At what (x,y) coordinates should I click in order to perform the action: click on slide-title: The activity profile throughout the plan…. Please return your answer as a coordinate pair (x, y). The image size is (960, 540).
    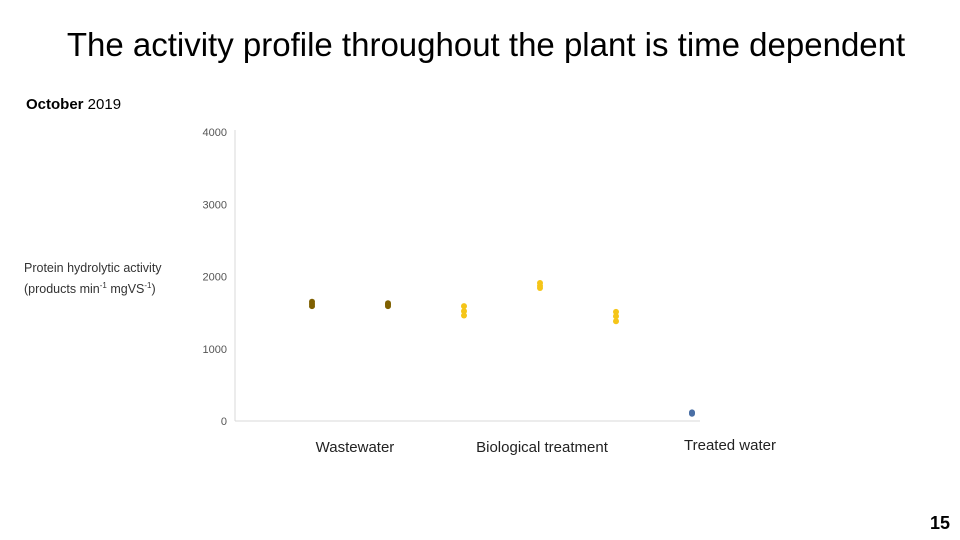
    Looking at the image, I should click on (486, 44).